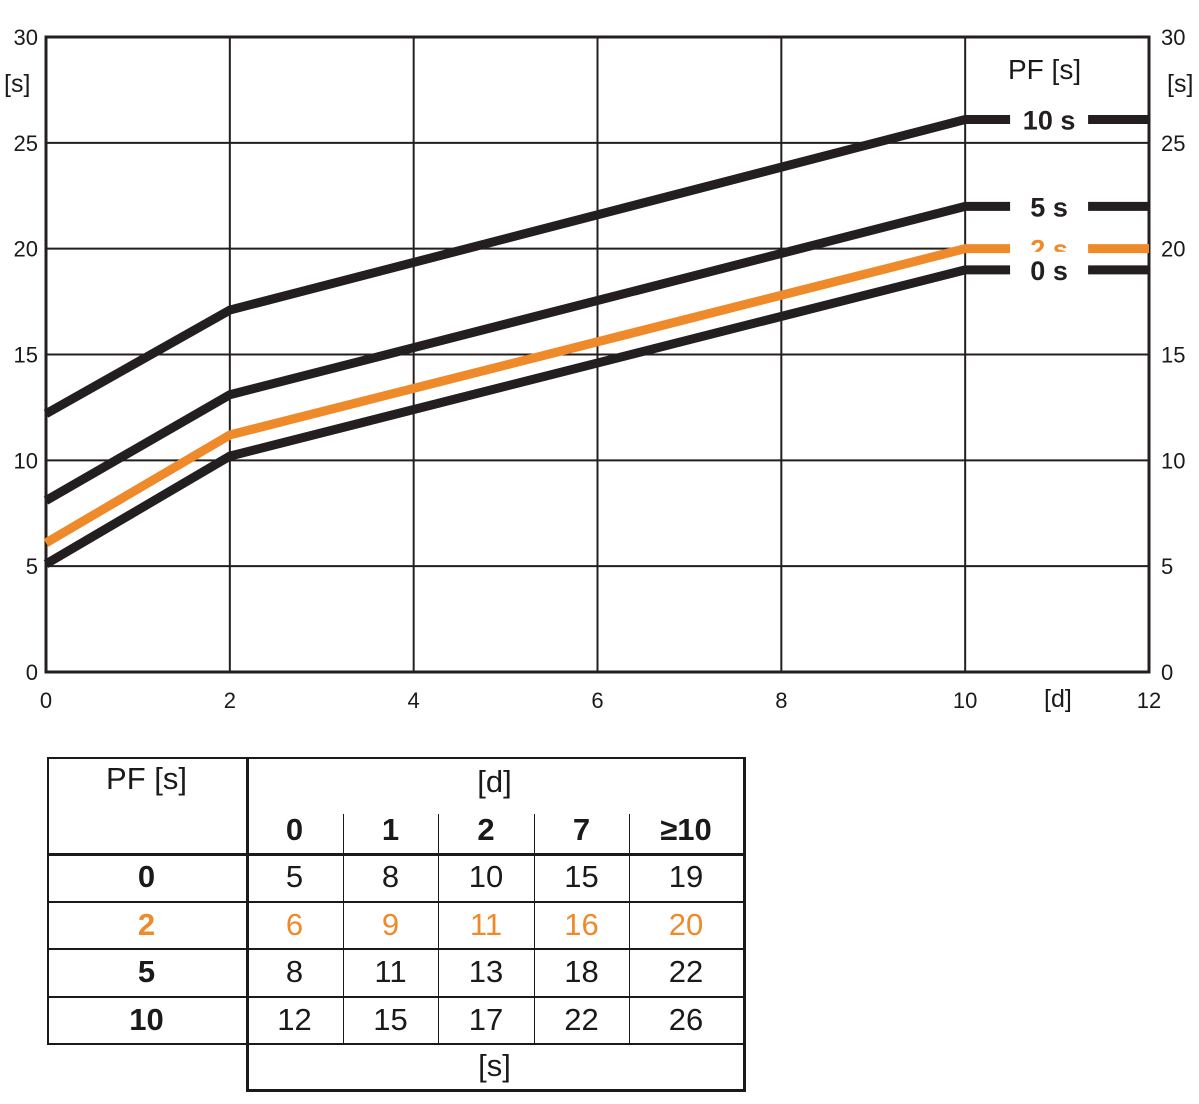  What do you see at coordinates (146, 1019) in the screenshot?
I see `pf-row-label: 10` at bounding box center [146, 1019].